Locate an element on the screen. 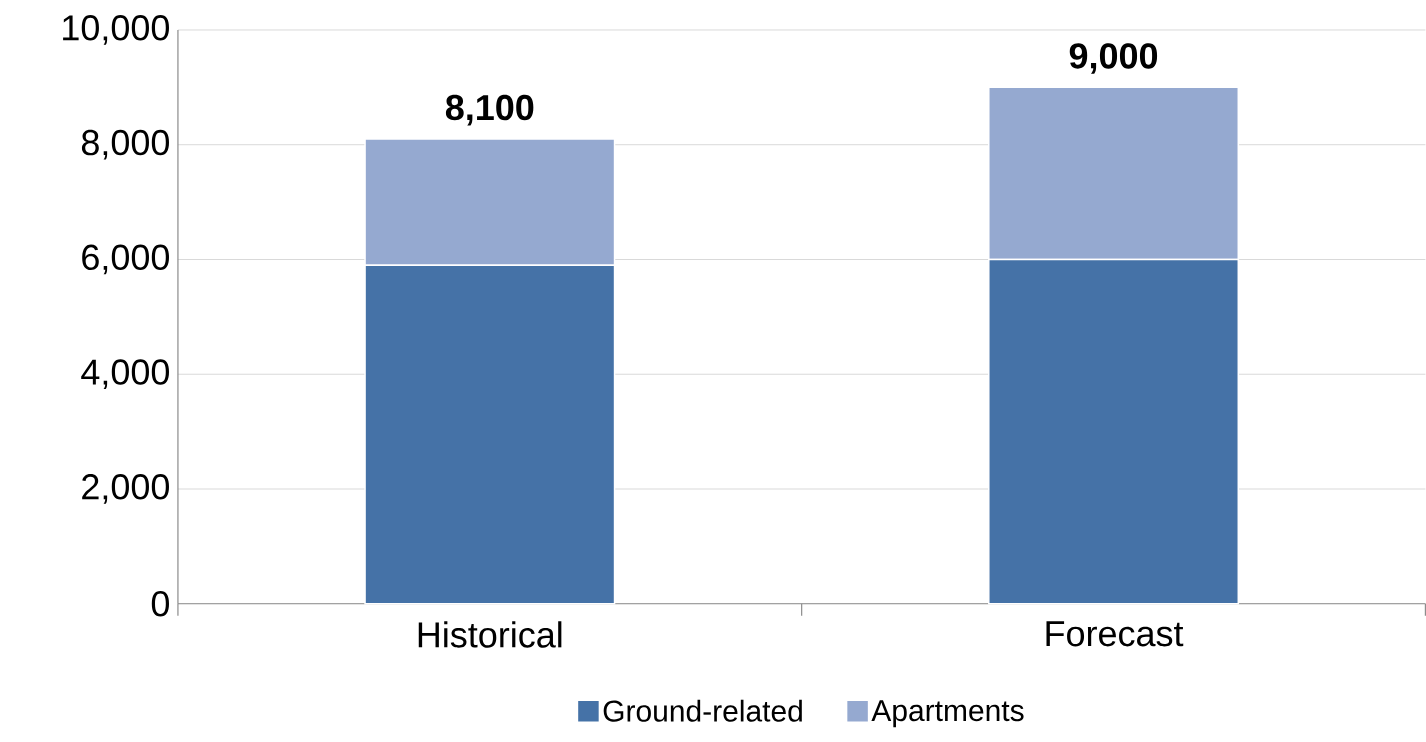  legend-label: Apartments is located at coordinates (947, 714).